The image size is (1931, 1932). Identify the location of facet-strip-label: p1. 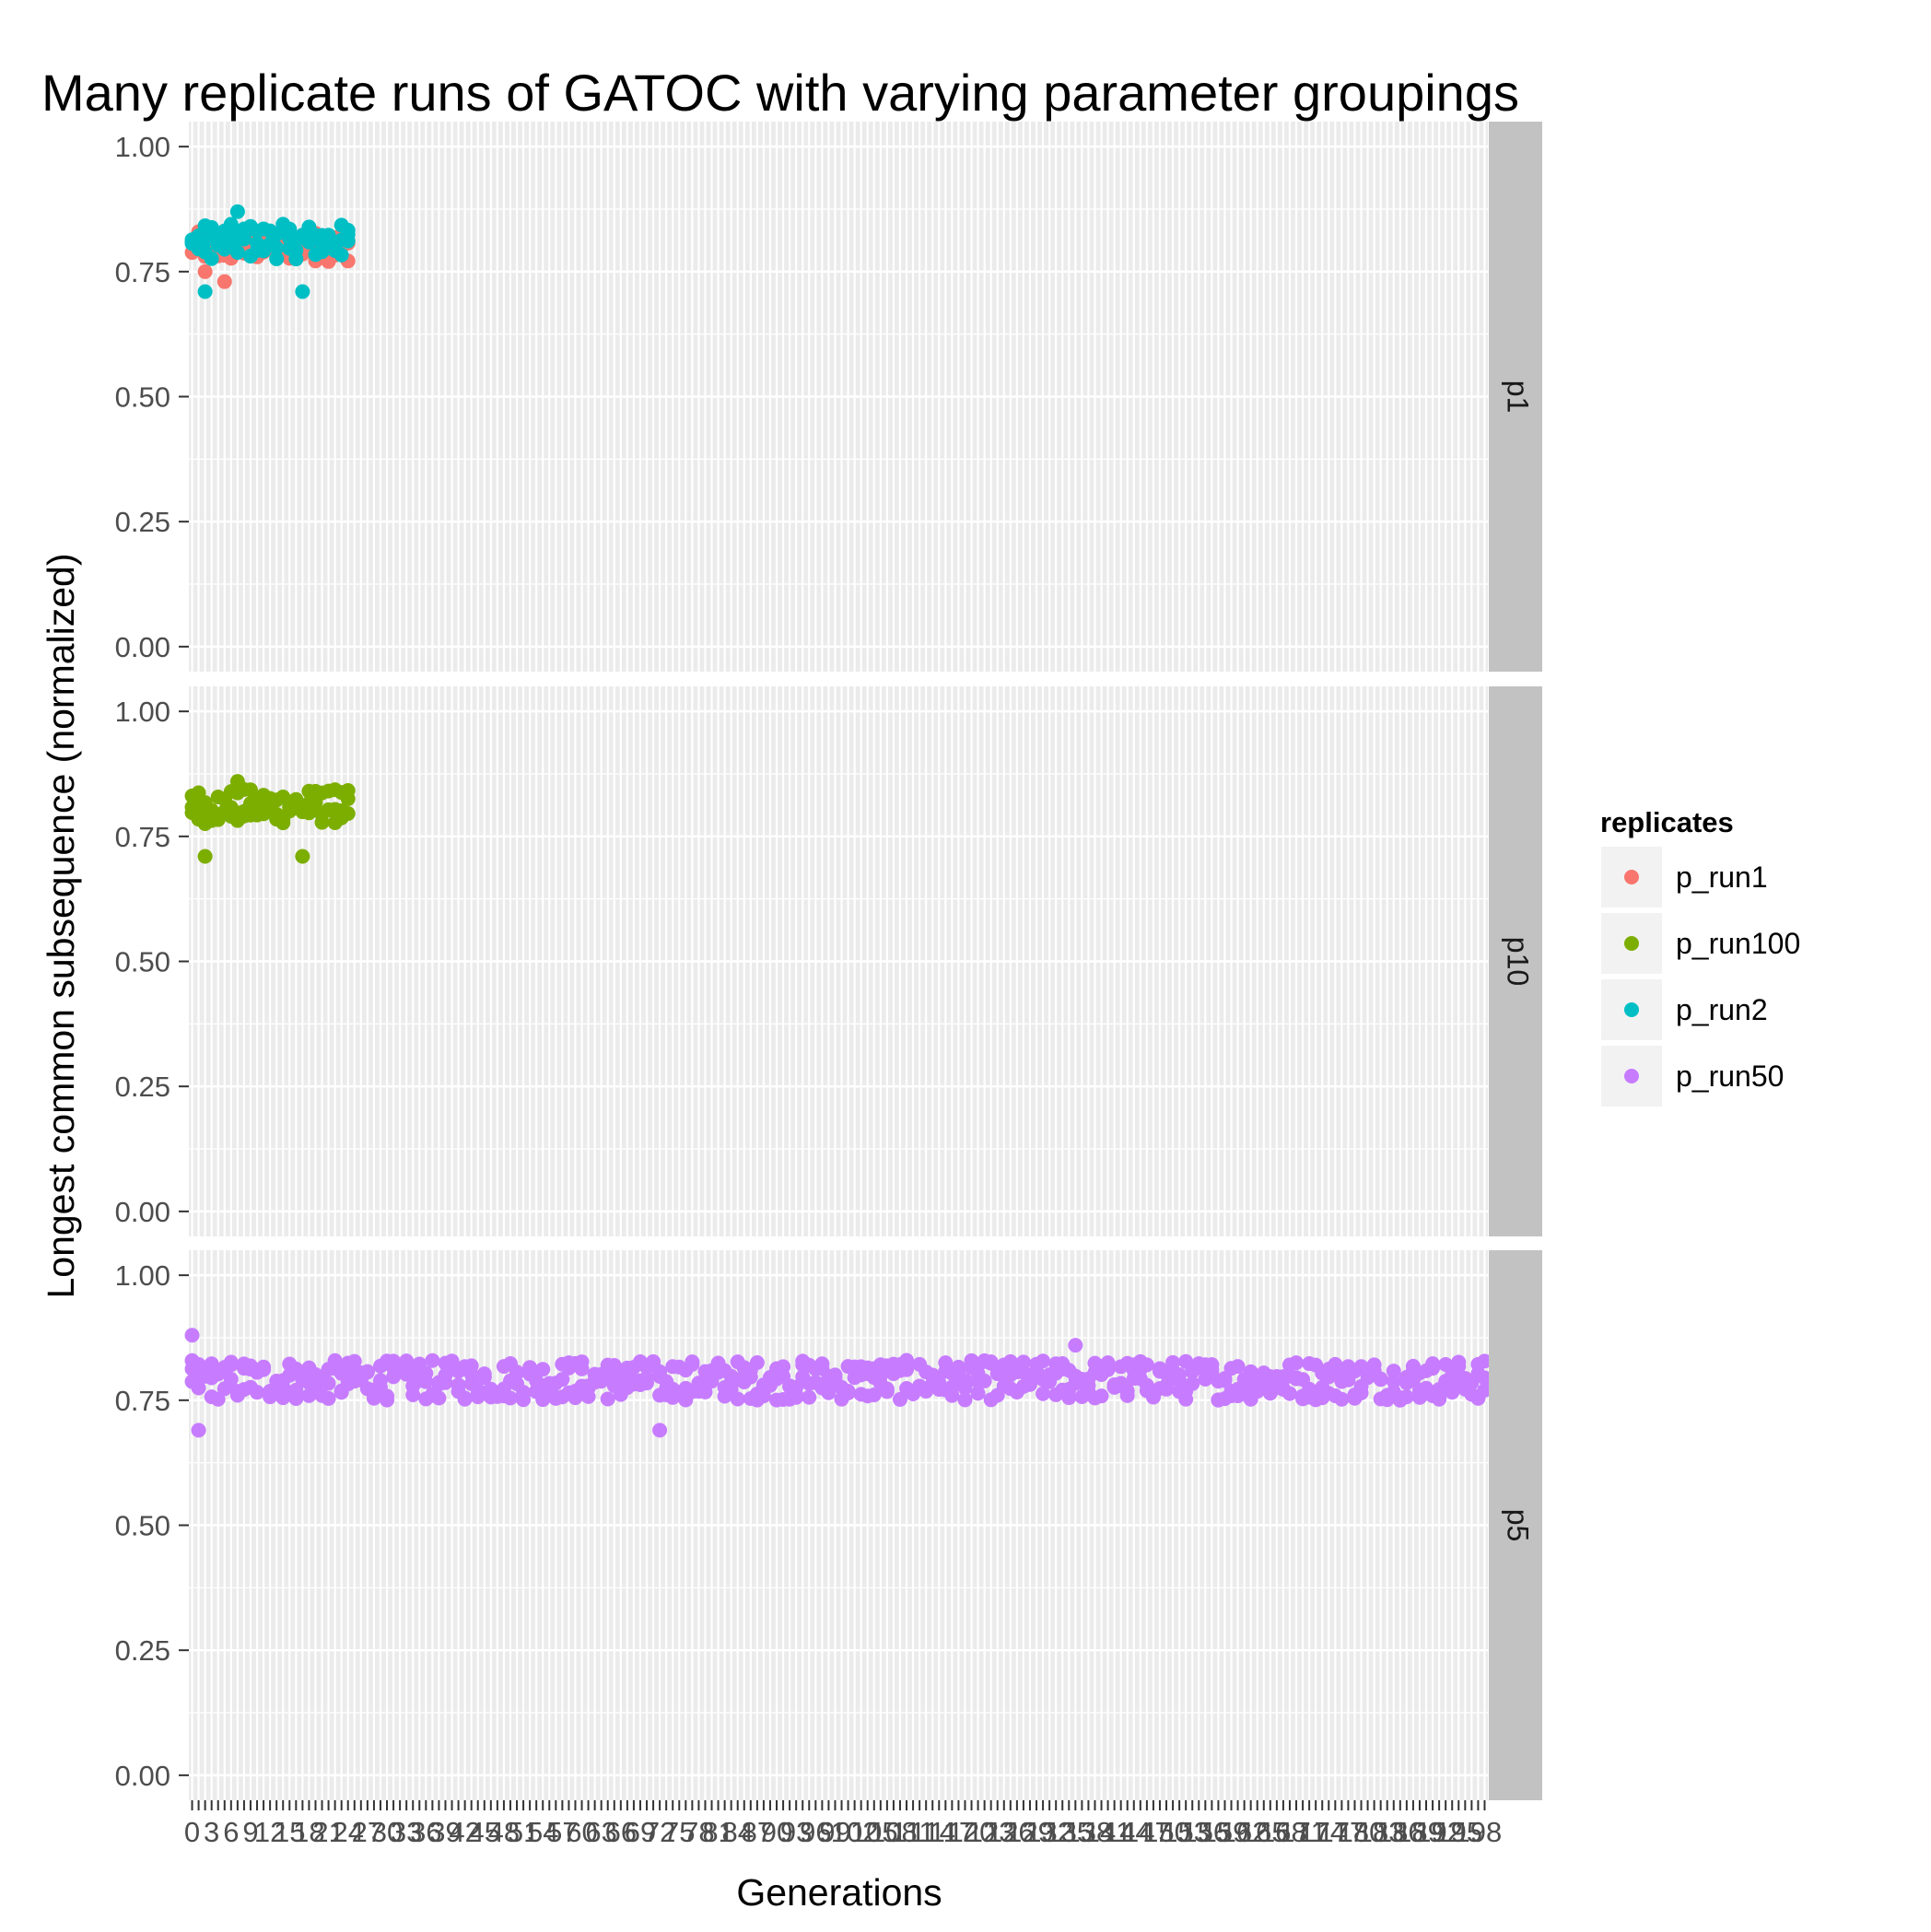
(1518, 397).